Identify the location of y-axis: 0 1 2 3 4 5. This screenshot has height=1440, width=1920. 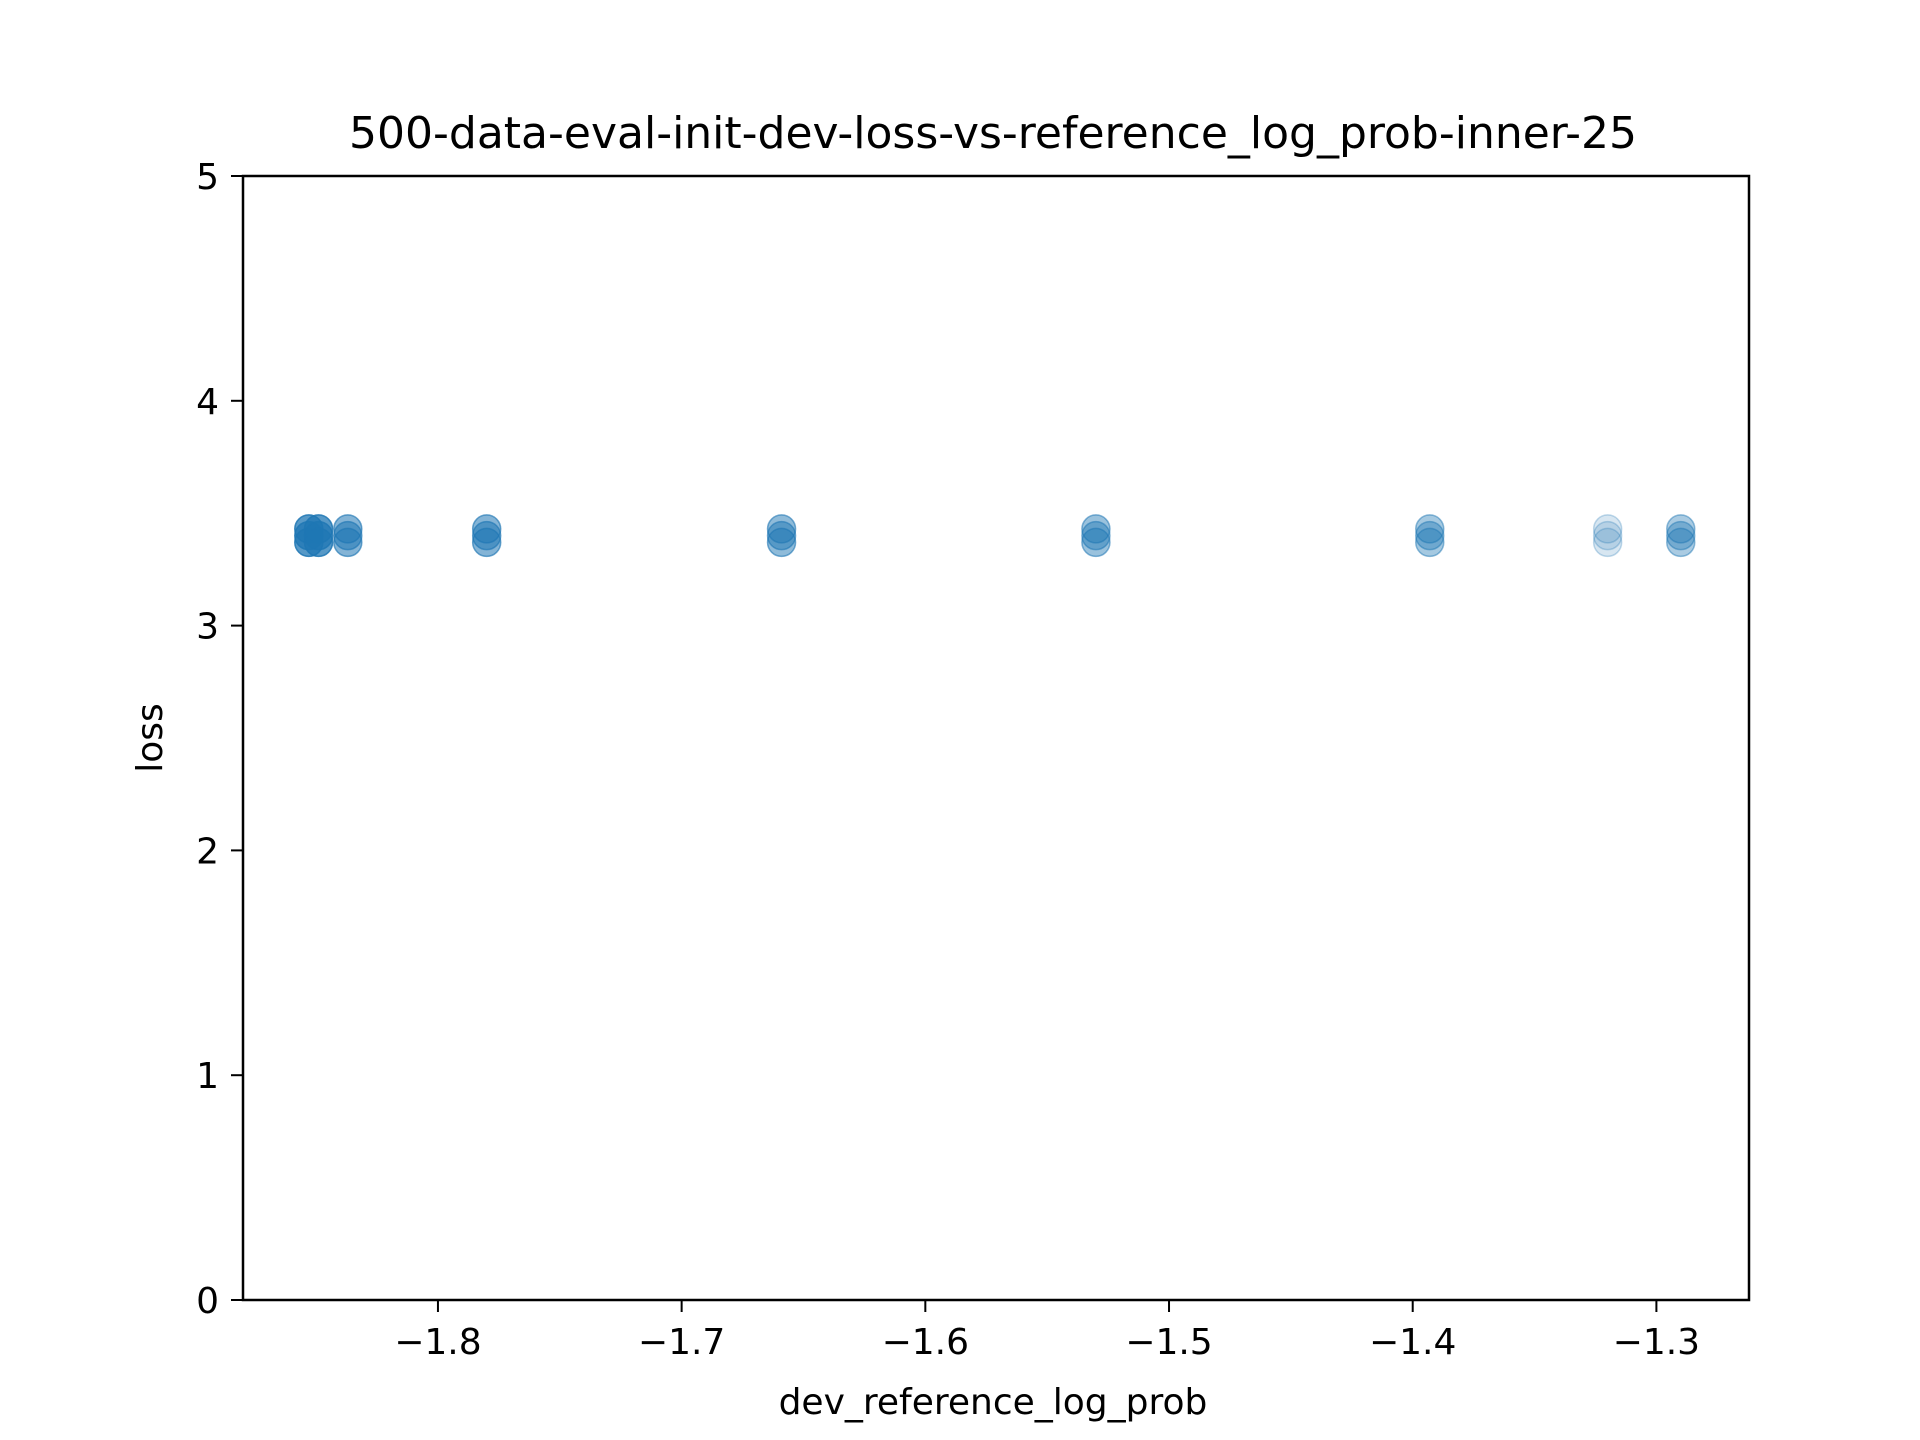
(219, 739).